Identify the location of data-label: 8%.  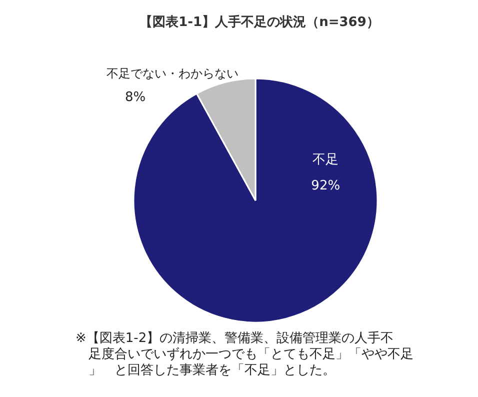
(135, 97).